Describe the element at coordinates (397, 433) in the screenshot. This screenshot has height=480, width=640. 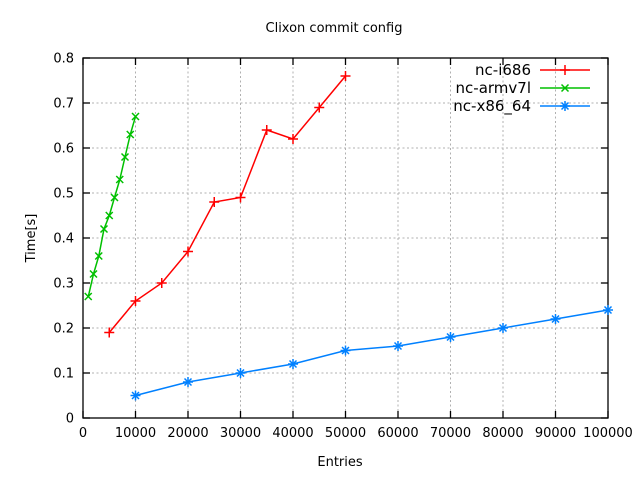
I see `x-tick-label-60000: 60000` at that location.